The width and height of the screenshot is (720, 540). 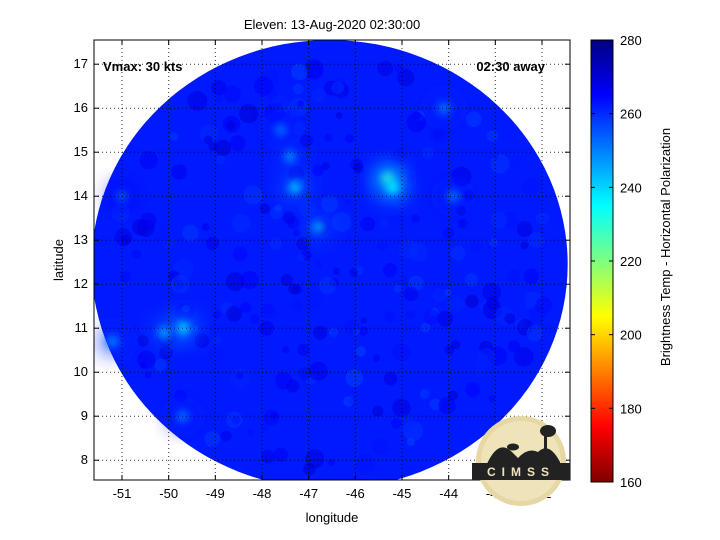 What do you see at coordinates (262, 493) in the screenshot?
I see `x-tick-label: -48` at bounding box center [262, 493].